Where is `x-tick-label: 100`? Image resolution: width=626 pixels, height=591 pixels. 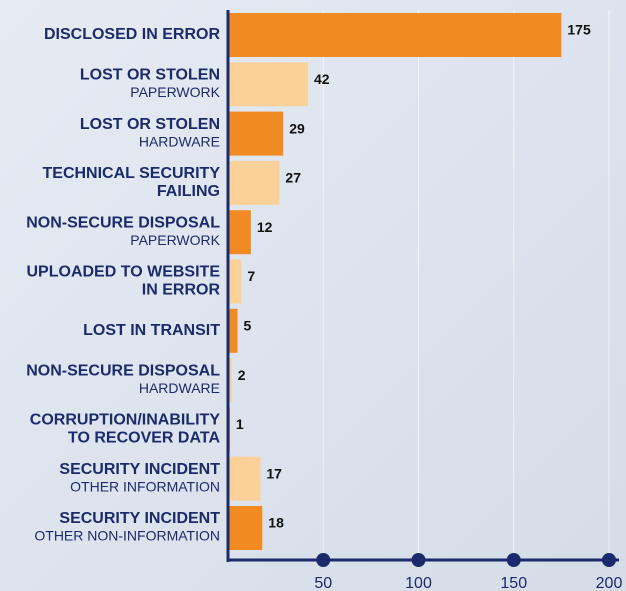 x-tick-label: 100 is located at coordinates (418, 583).